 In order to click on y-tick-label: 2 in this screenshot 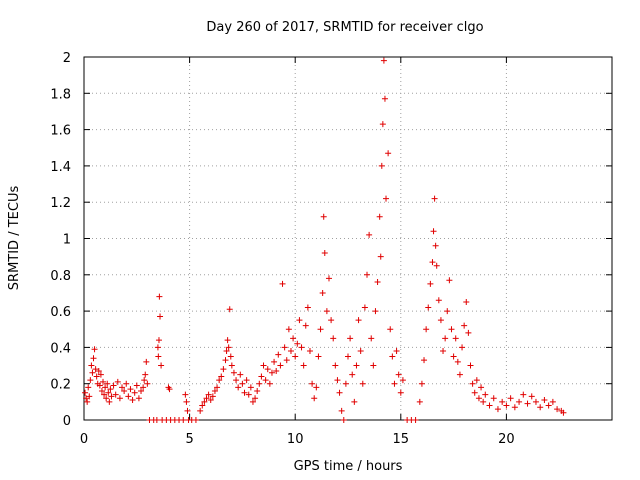, I will do `click(67, 58)`.